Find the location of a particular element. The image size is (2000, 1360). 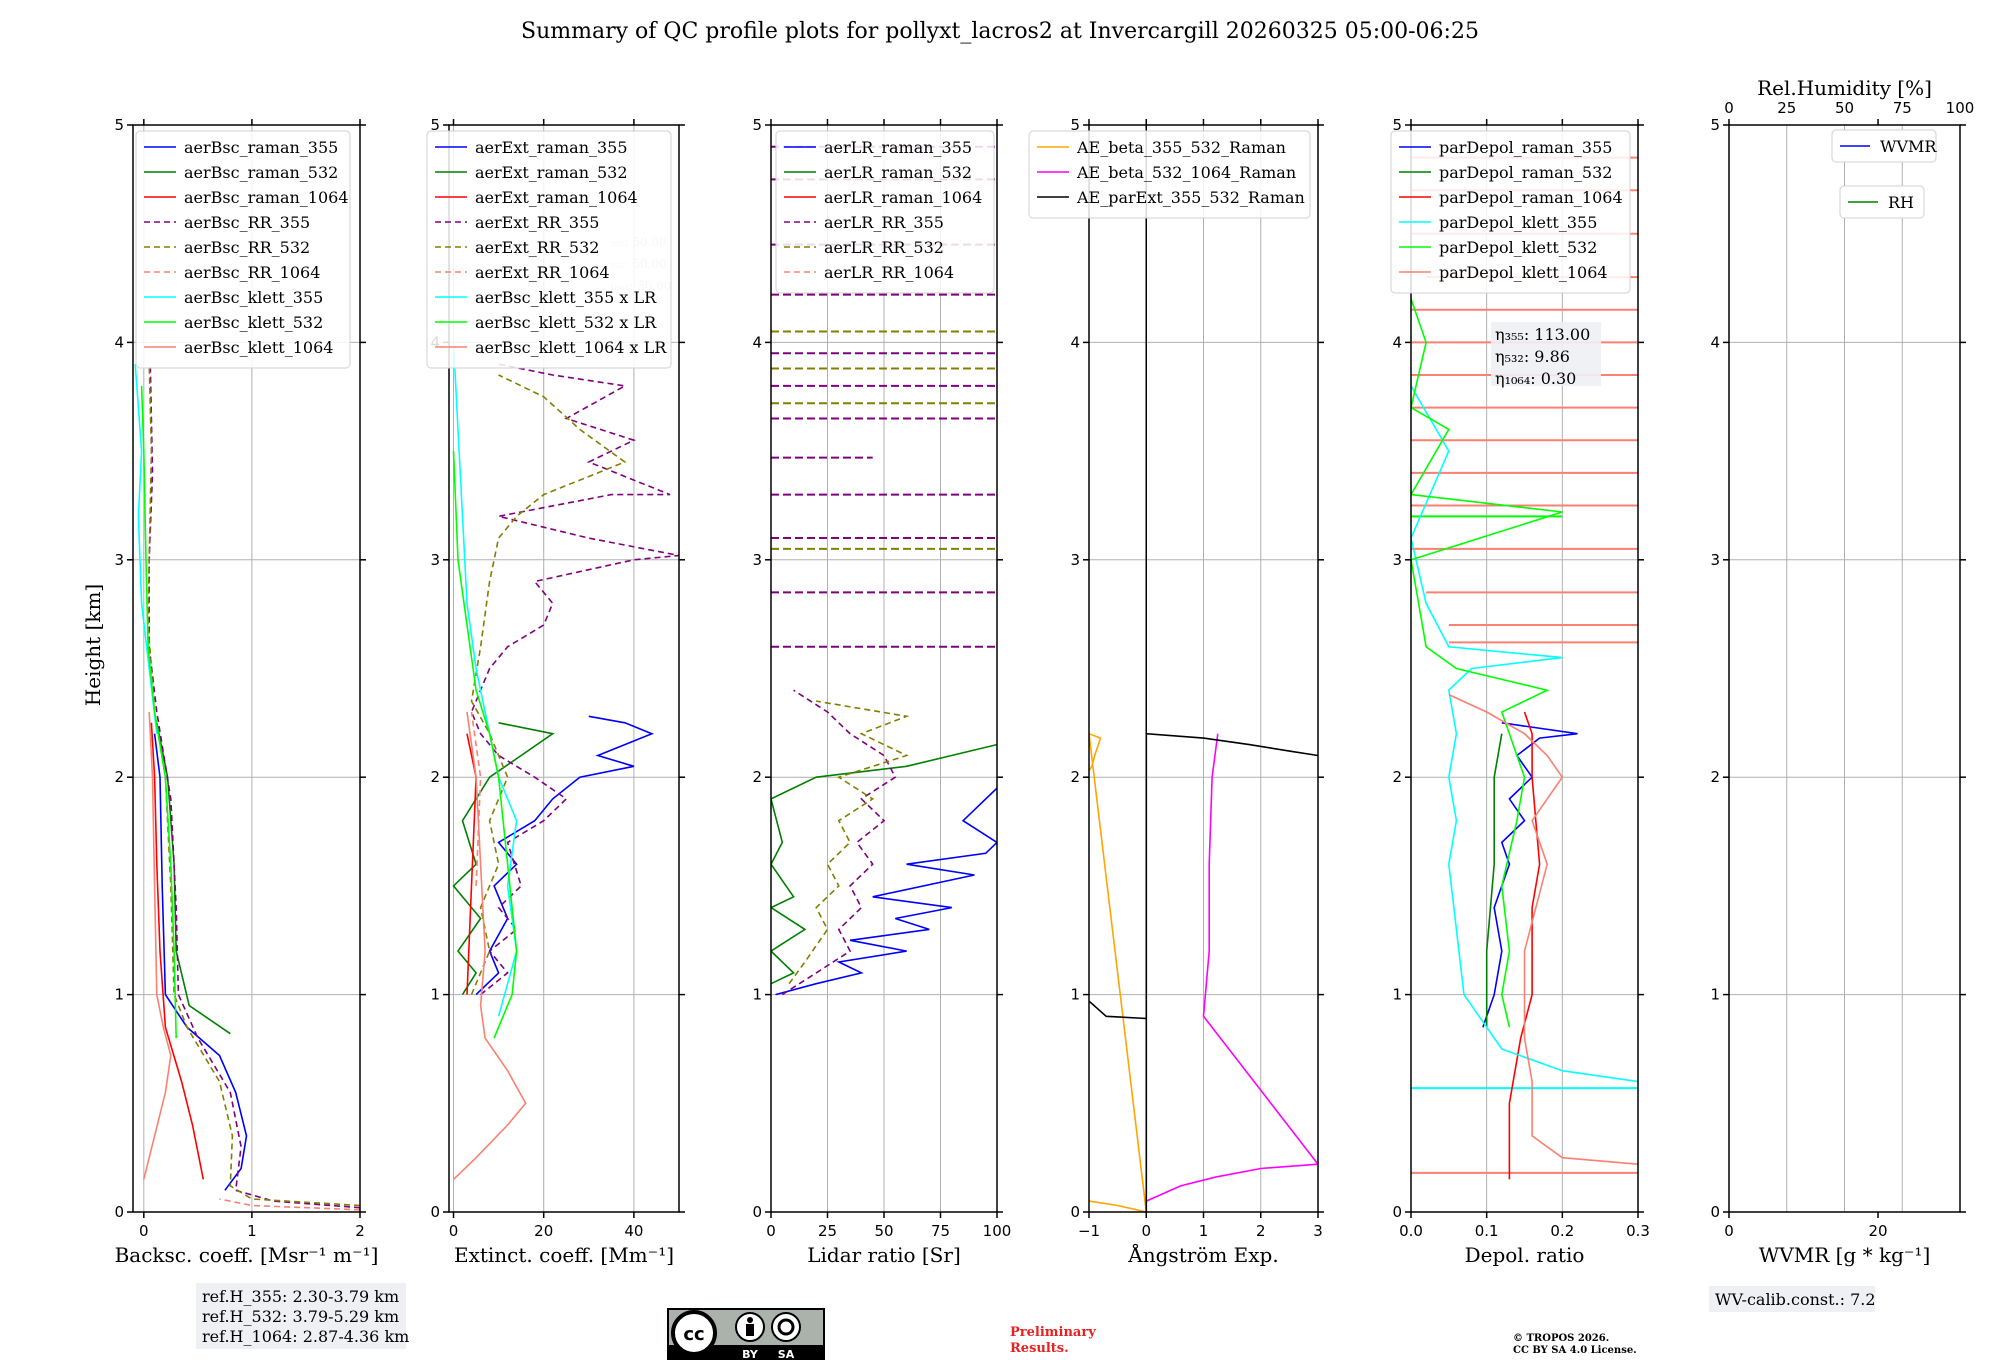

x2tick-label-wv: 0 is located at coordinates (1729, 108).